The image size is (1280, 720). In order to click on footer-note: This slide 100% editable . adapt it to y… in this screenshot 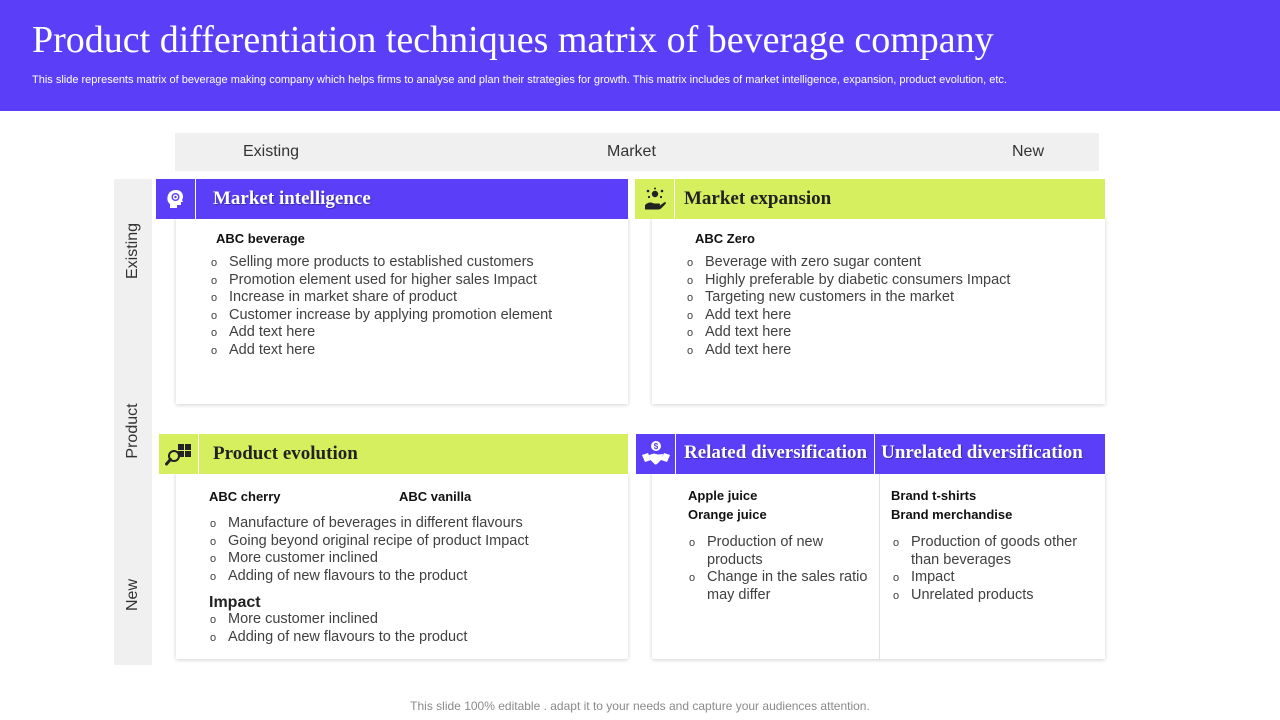, I will do `click(640, 706)`.